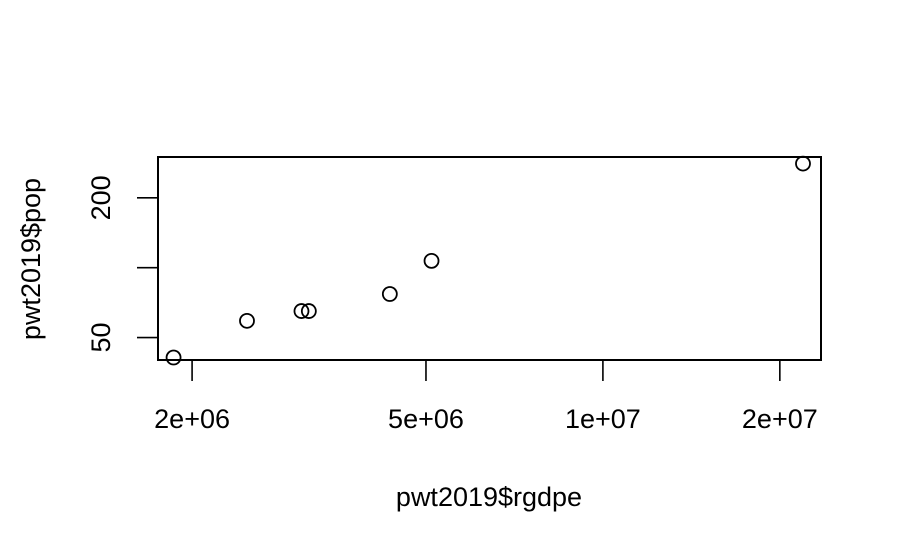 The image size is (902, 557). What do you see at coordinates (101, 337) in the screenshot?
I see `y-tick-label: 50` at bounding box center [101, 337].